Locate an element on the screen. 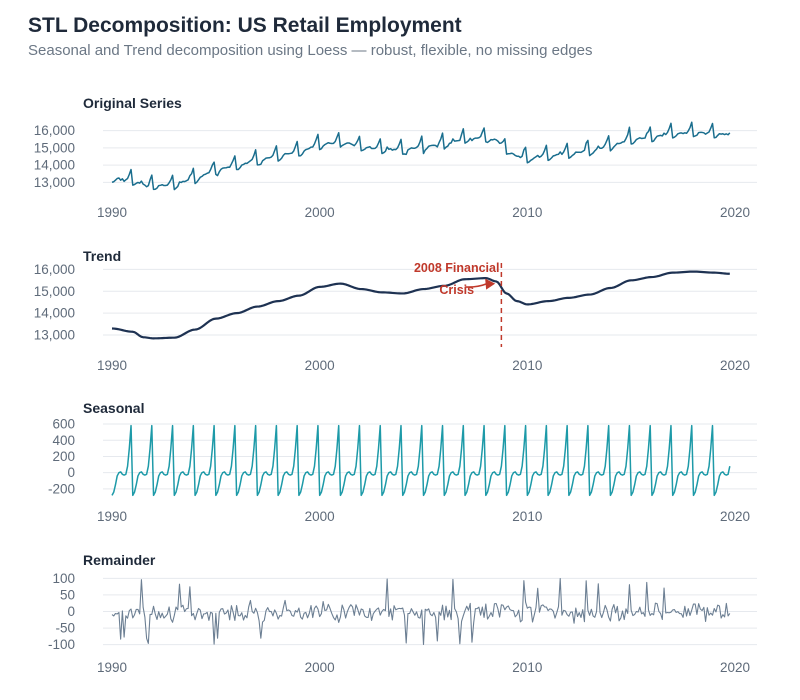 Image resolution: width=800 pixels, height=700 pixels. annotation-label: 2008 Financial is located at coordinates (456, 268).